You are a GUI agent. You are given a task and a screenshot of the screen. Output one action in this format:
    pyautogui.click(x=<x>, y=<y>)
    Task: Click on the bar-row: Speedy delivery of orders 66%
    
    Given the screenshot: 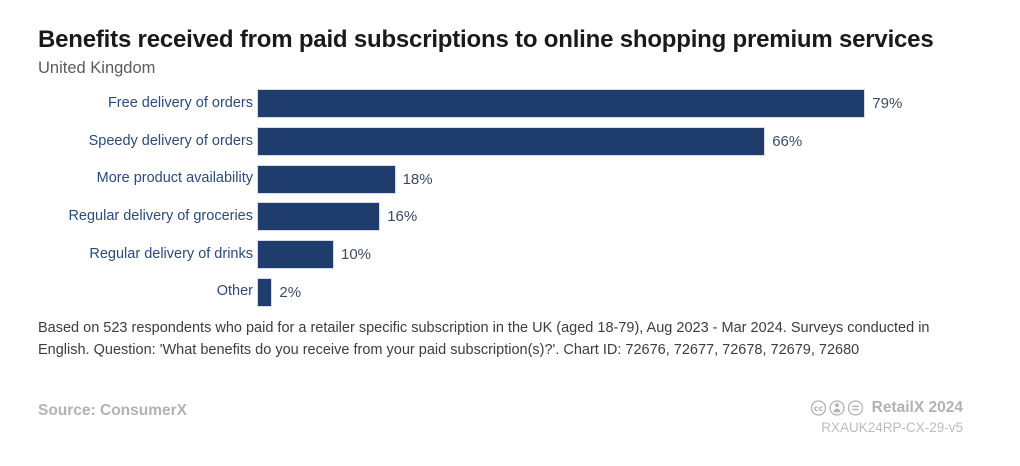 What is the action you would take?
    pyautogui.click(x=518, y=142)
    